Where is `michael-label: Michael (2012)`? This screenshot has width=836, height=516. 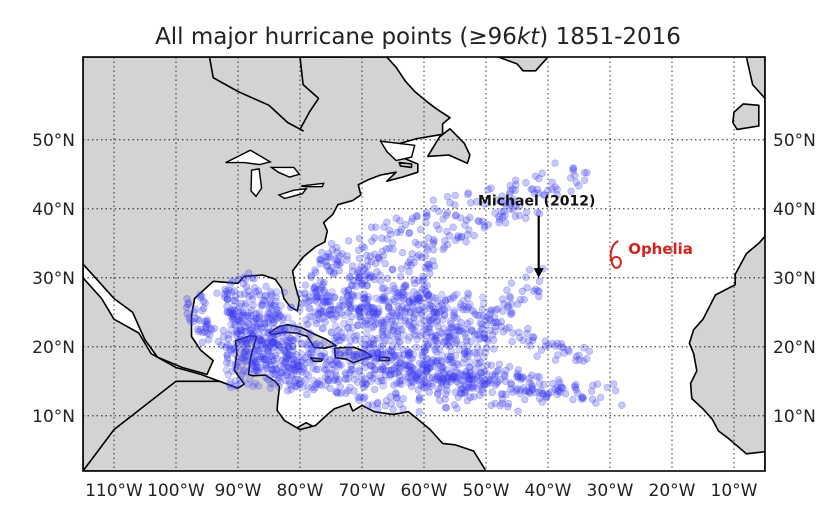
michael-label: Michael (2012) is located at coordinates (536, 201).